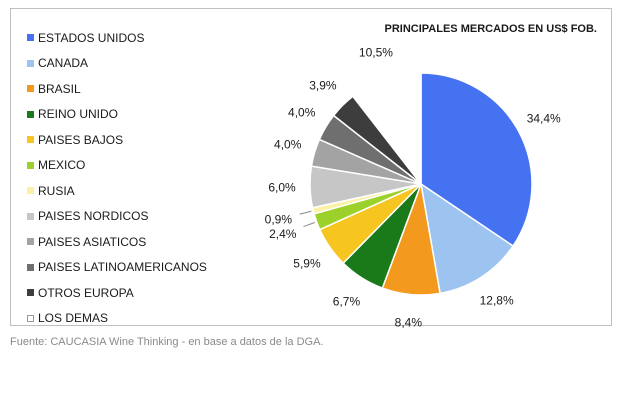  I want to click on slice-value-label: 5,9%, so click(307, 263).